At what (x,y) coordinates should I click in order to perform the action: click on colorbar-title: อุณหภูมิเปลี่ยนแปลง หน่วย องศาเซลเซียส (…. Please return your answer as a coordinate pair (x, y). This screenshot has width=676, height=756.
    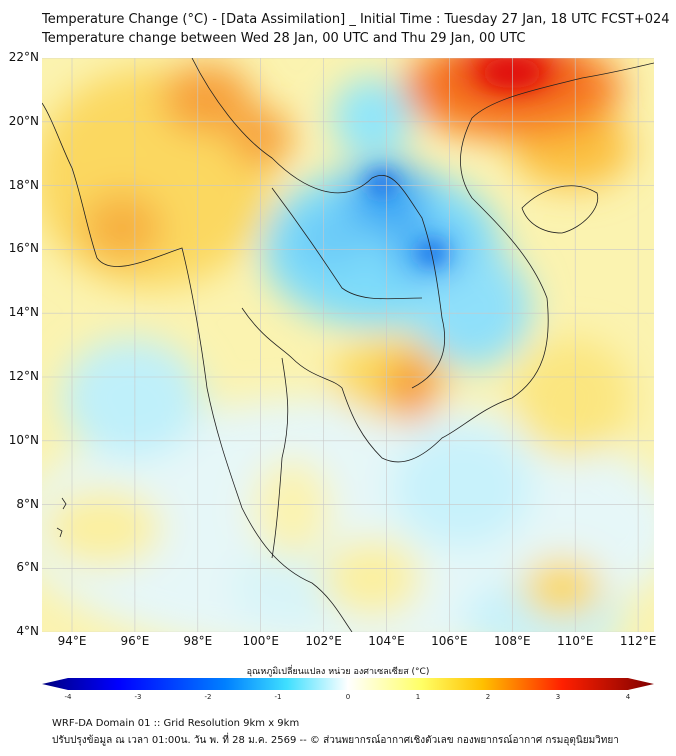
    Looking at the image, I should click on (338, 672).